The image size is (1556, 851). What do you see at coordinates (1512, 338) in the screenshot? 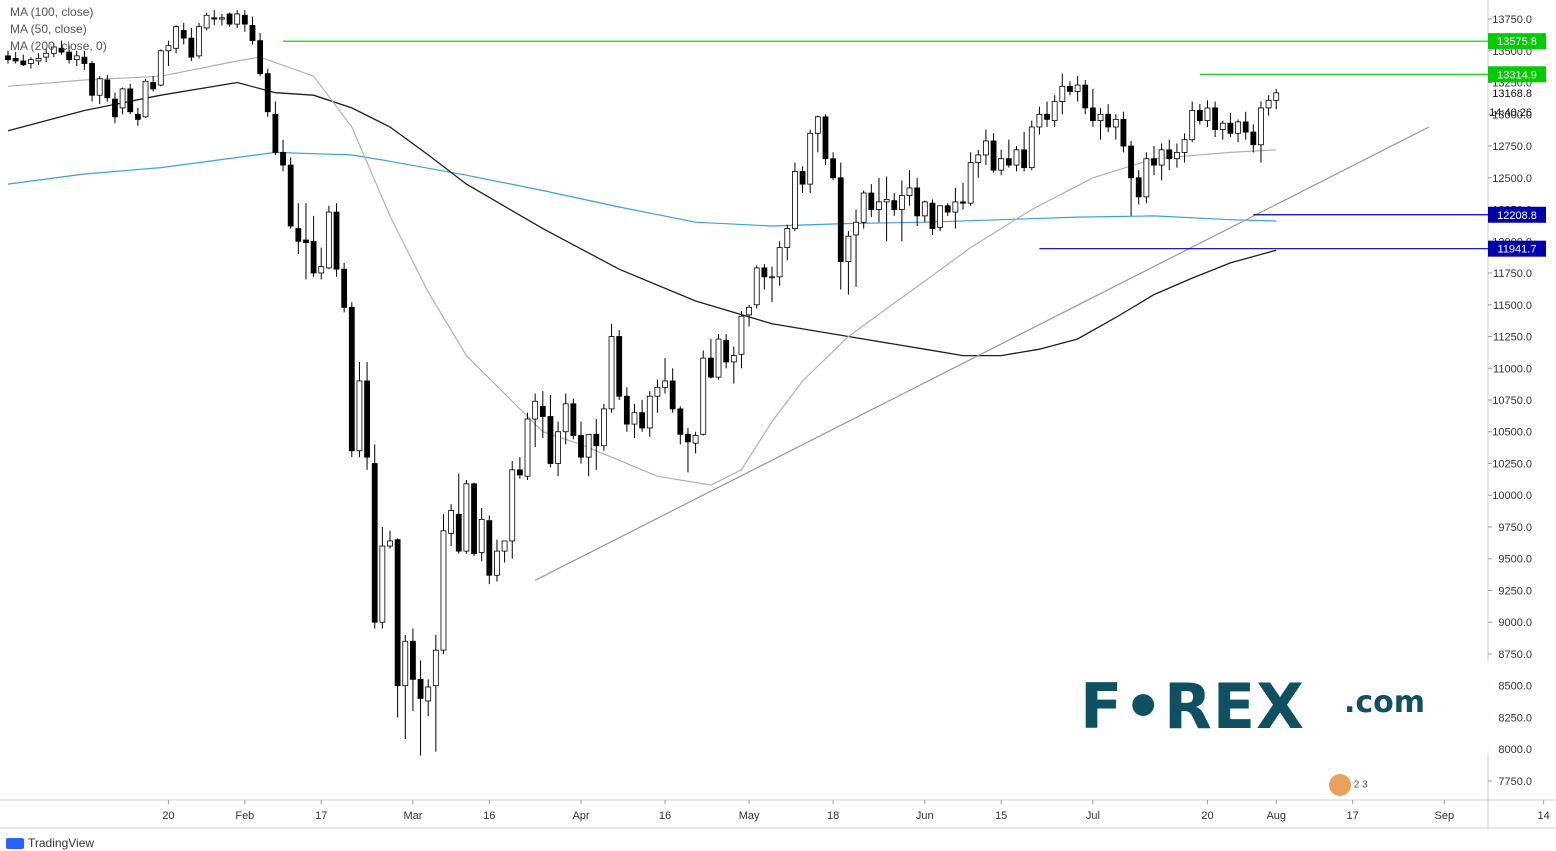
I see `y-tick-label: 11250.0` at bounding box center [1512, 338].